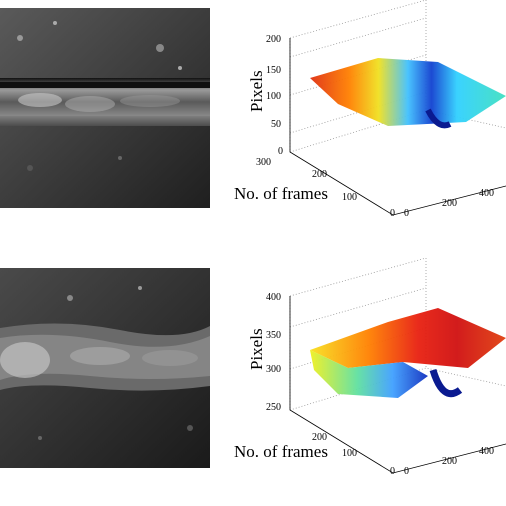 Image resolution: width=506 pixels, height=506 pixels. Describe the element at coordinates (263, 162) in the screenshot. I see `y-tick: 300` at that location.